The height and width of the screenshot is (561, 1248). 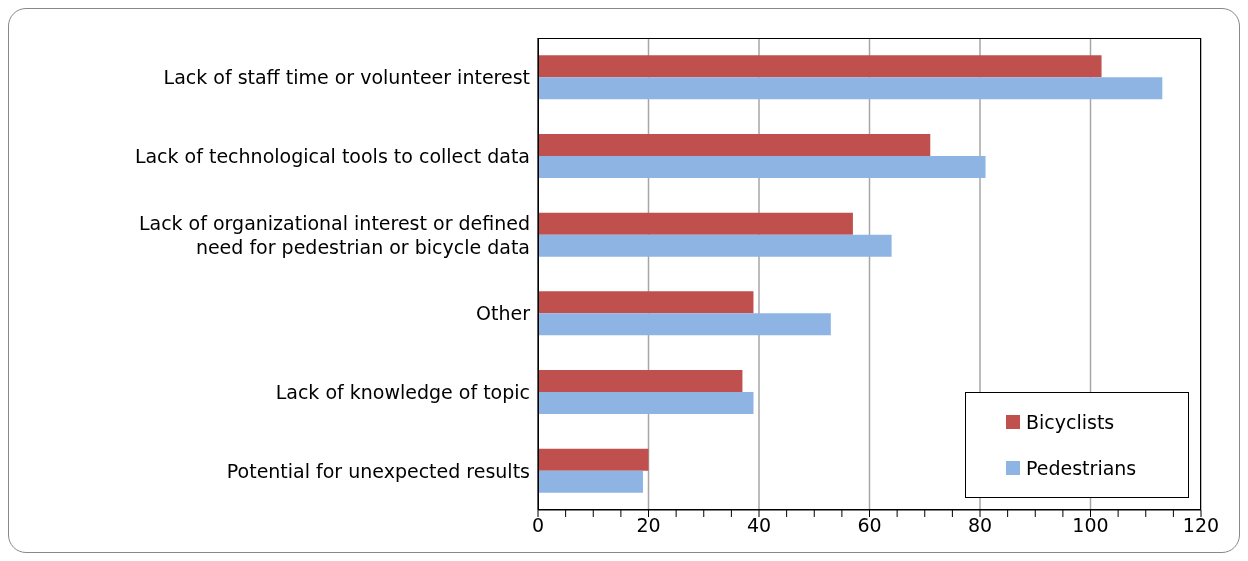 What do you see at coordinates (980, 525) in the screenshot?
I see `x-tick-label: 80` at bounding box center [980, 525].